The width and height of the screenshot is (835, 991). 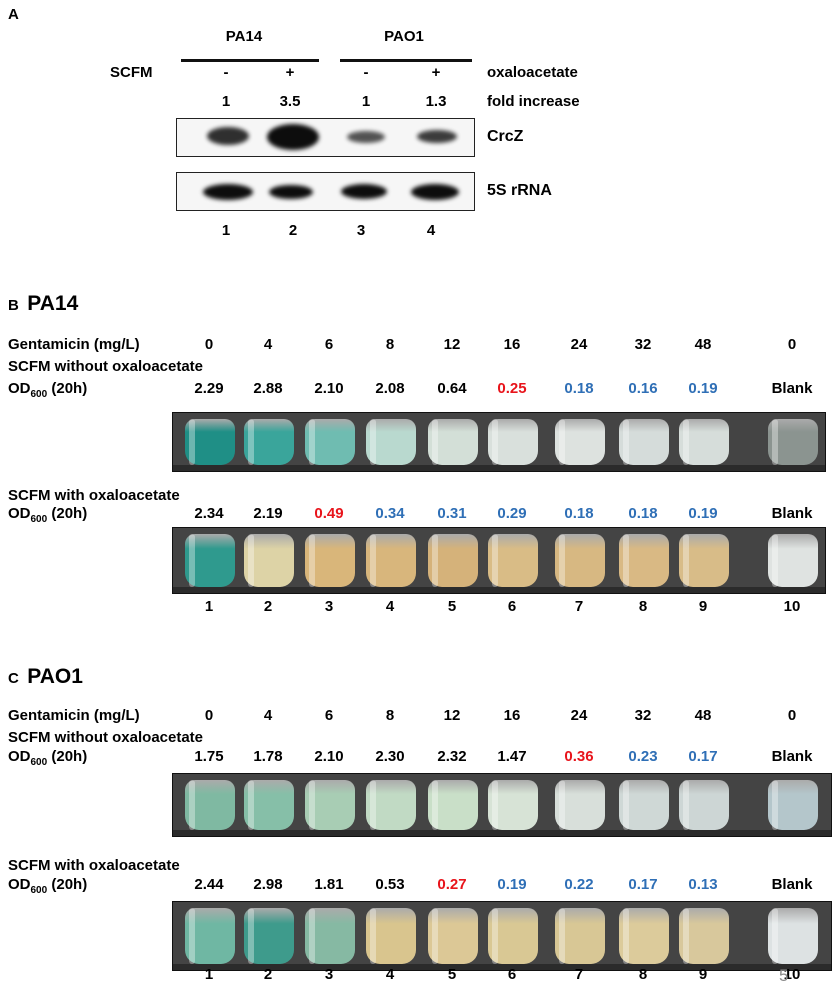 What do you see at coordinates (703, 513) in the screenshot?
I see `panel-b-od-with-9: 0.19` at bounding box center [703, 513].